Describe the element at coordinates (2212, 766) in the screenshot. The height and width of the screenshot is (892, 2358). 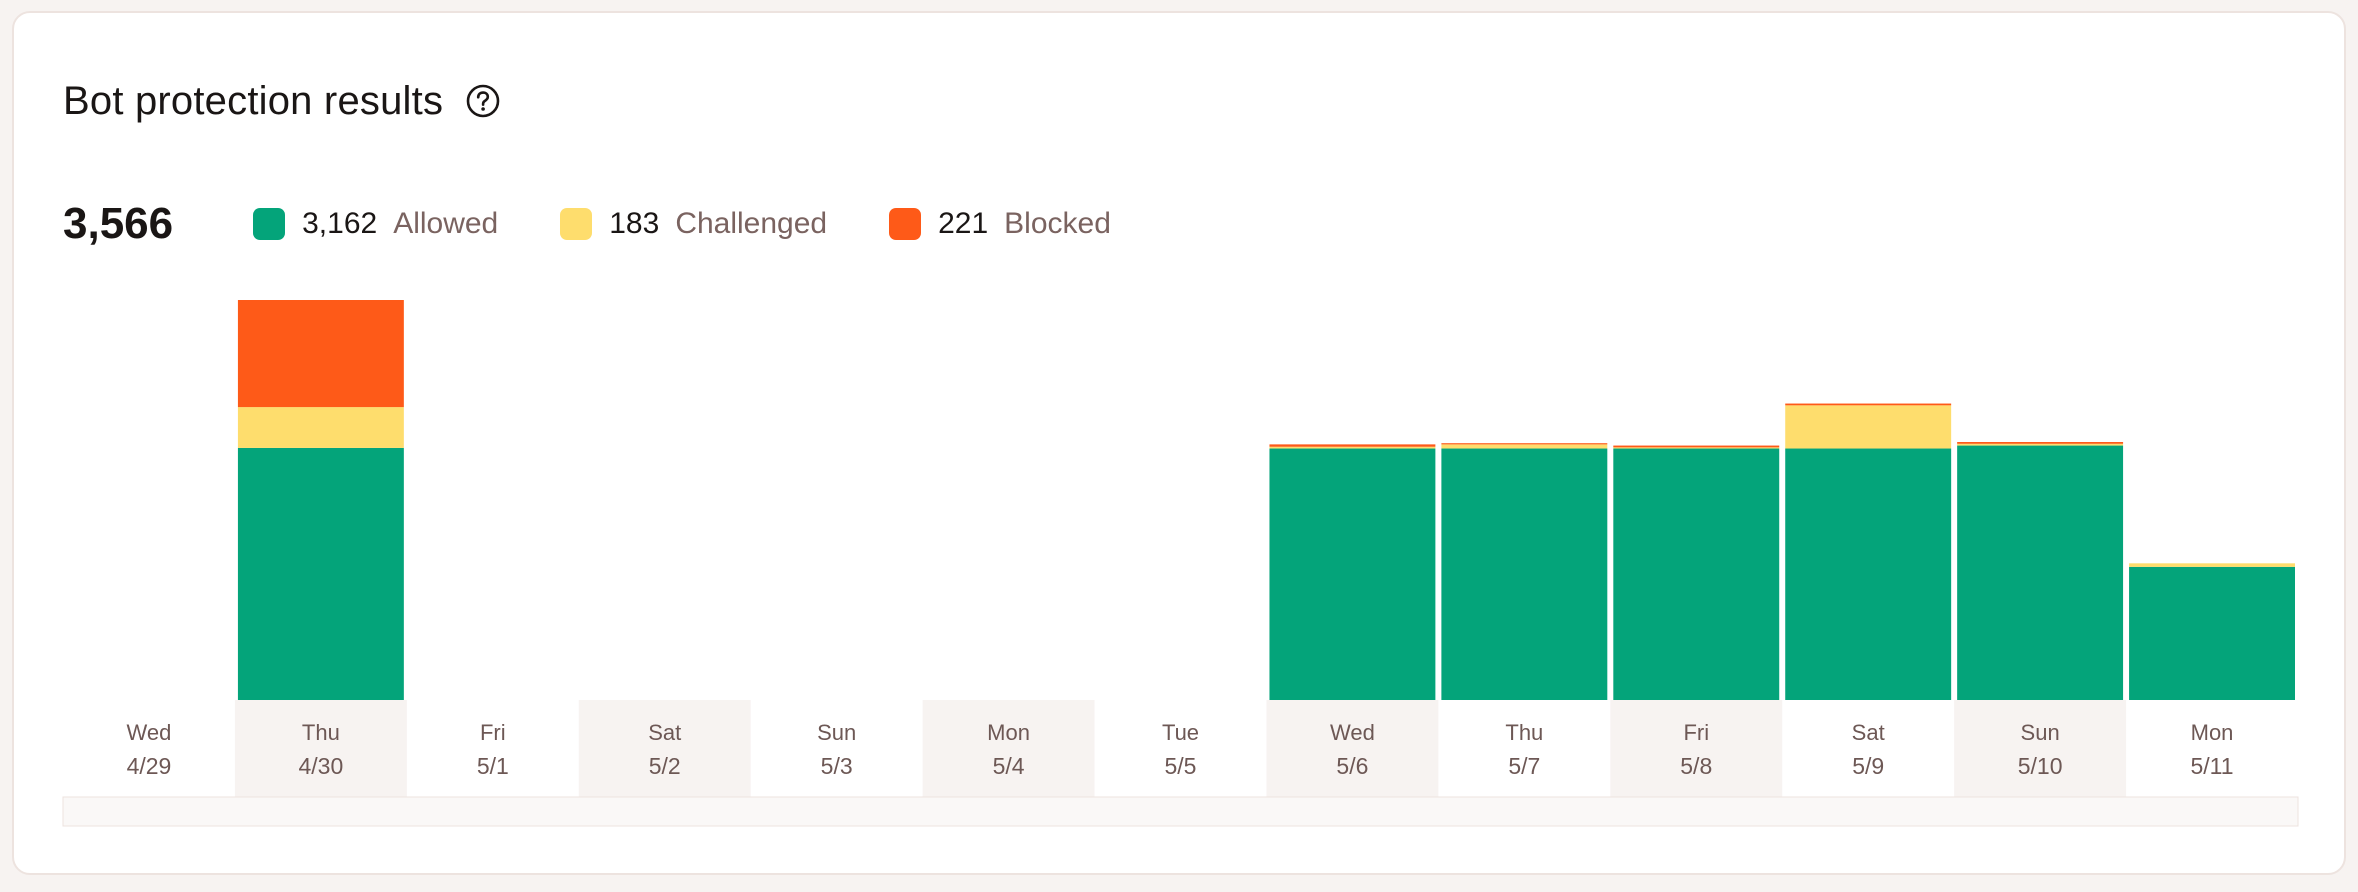
I see `axis-date-label: 5/11` at that location.